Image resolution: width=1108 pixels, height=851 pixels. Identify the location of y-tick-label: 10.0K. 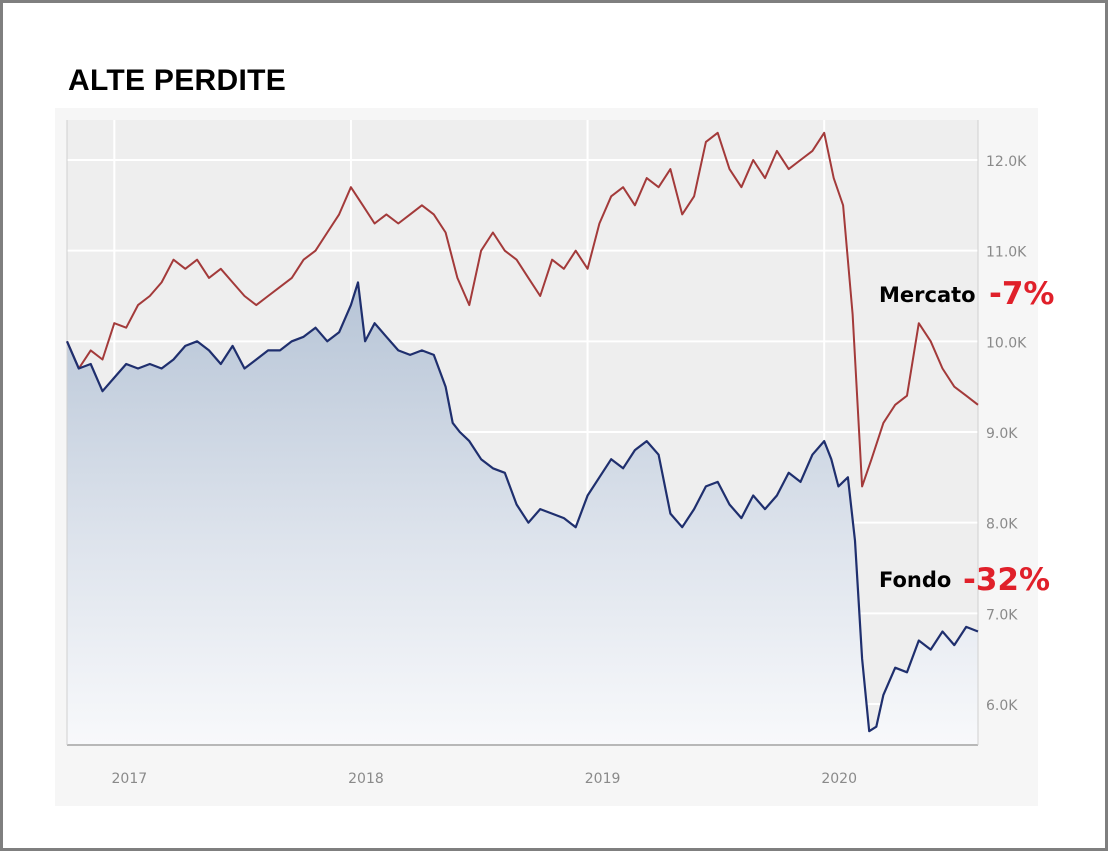
(1006, 343).